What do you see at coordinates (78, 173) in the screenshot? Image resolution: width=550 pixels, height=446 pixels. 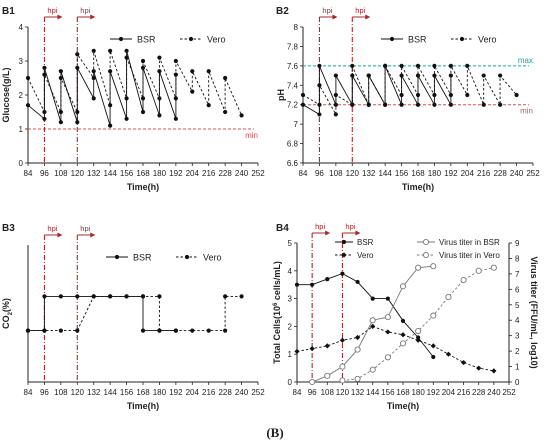 I see `x-tick-label: 120` at bounding box center [78, 173].